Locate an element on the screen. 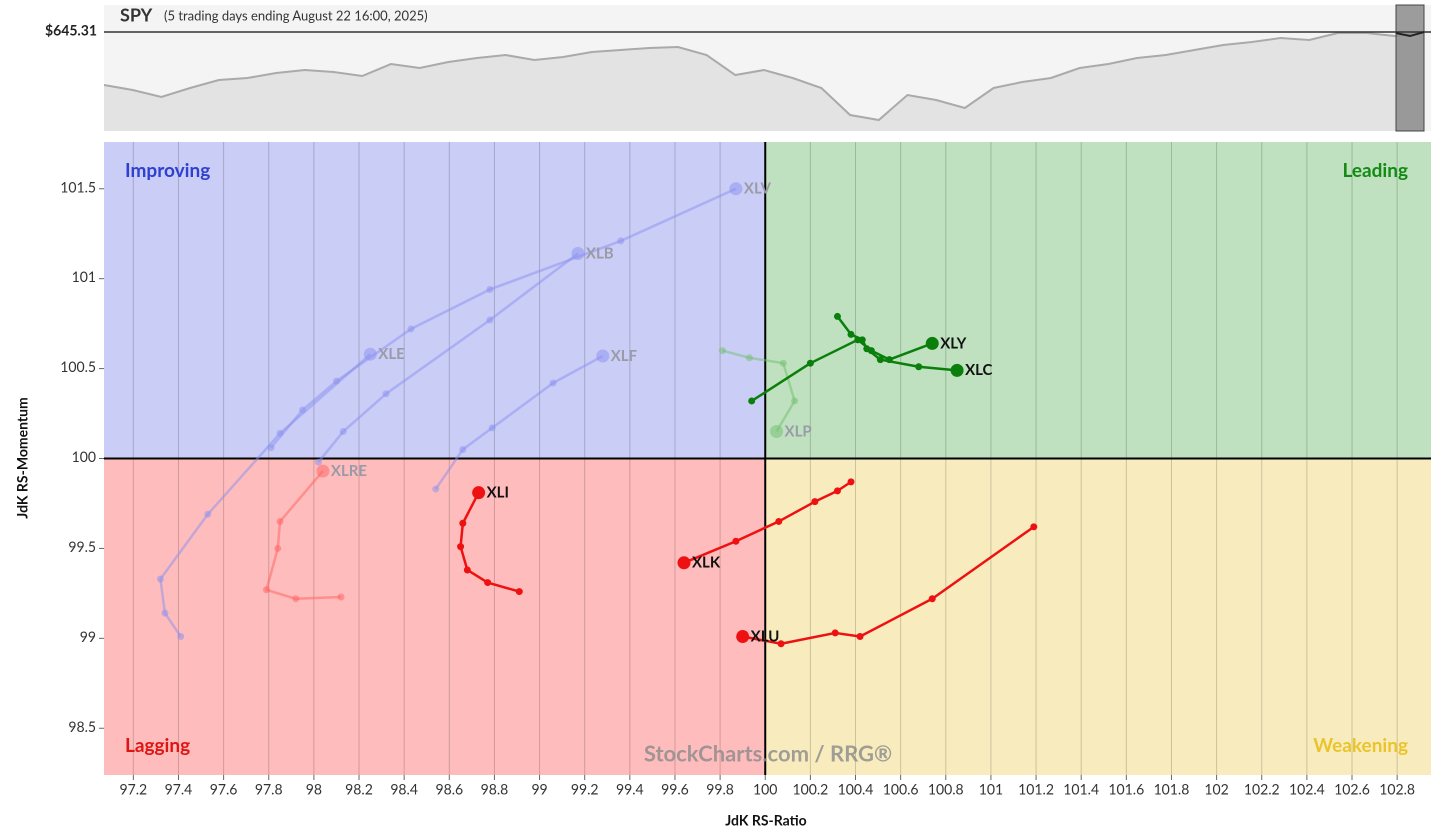 The image size is (1431, 837). x-tick-label: 99.8 is located at coordinates (720, 789).